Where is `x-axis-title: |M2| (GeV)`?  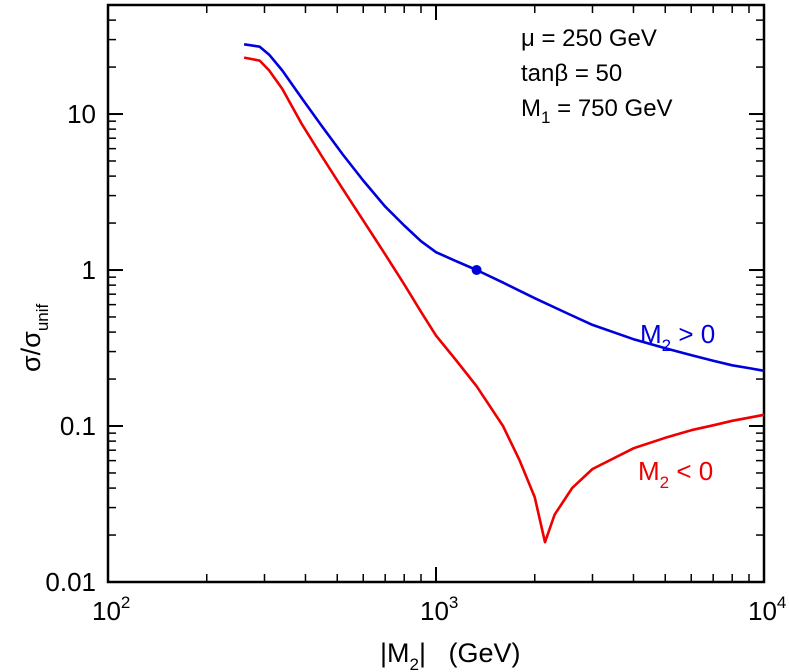
x-axis-title: |M2| (GeV) is located at coordinates (450, 655).